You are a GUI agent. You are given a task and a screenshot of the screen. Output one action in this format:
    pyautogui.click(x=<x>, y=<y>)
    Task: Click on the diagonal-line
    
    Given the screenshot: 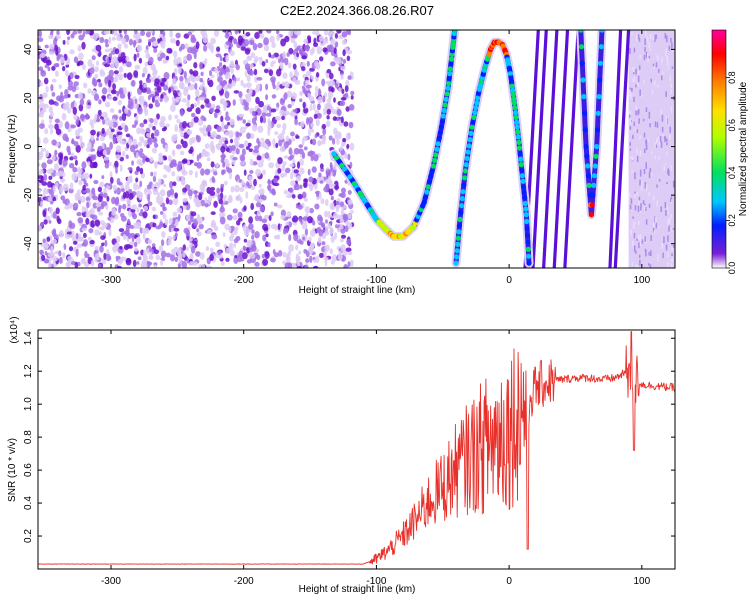 What is the action you would take?
    pyautogui.click(x=539, y=149)
    